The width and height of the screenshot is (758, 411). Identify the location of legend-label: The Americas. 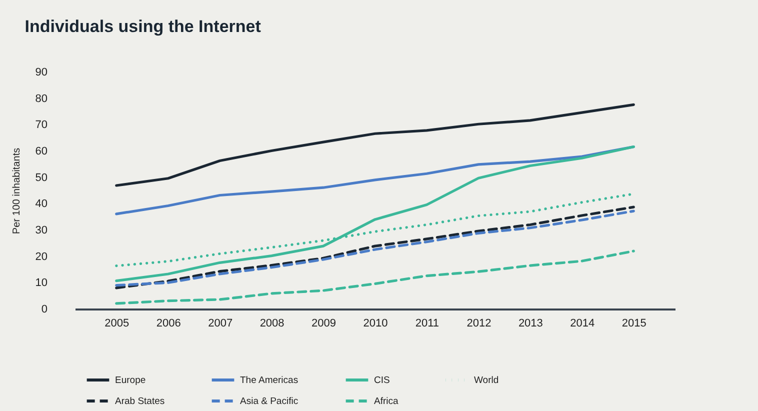
(269, 380).